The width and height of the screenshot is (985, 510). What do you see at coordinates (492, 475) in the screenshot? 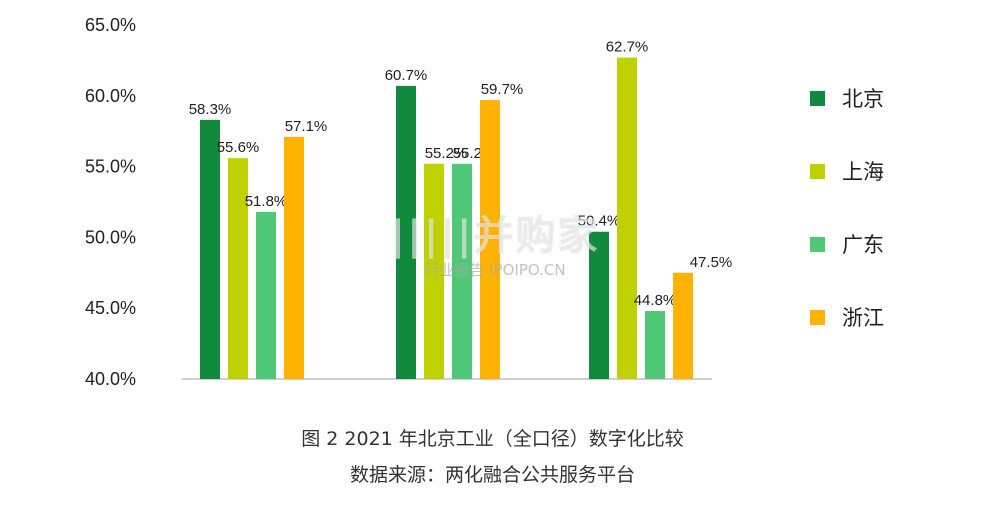
I see `data-source: 数据来源：两化融合公共服务平台` at bounding box center [492, 475].